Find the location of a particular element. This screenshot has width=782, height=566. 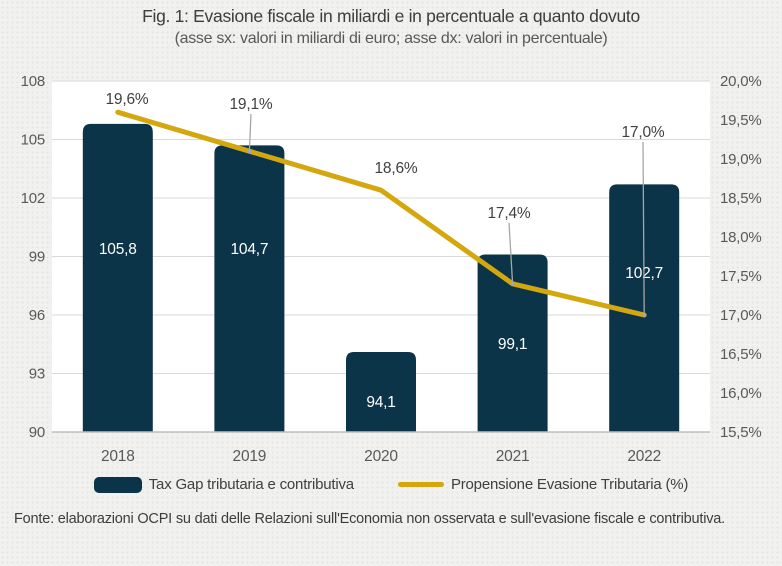

line-series-swatch is located at coordinates (420, 484).